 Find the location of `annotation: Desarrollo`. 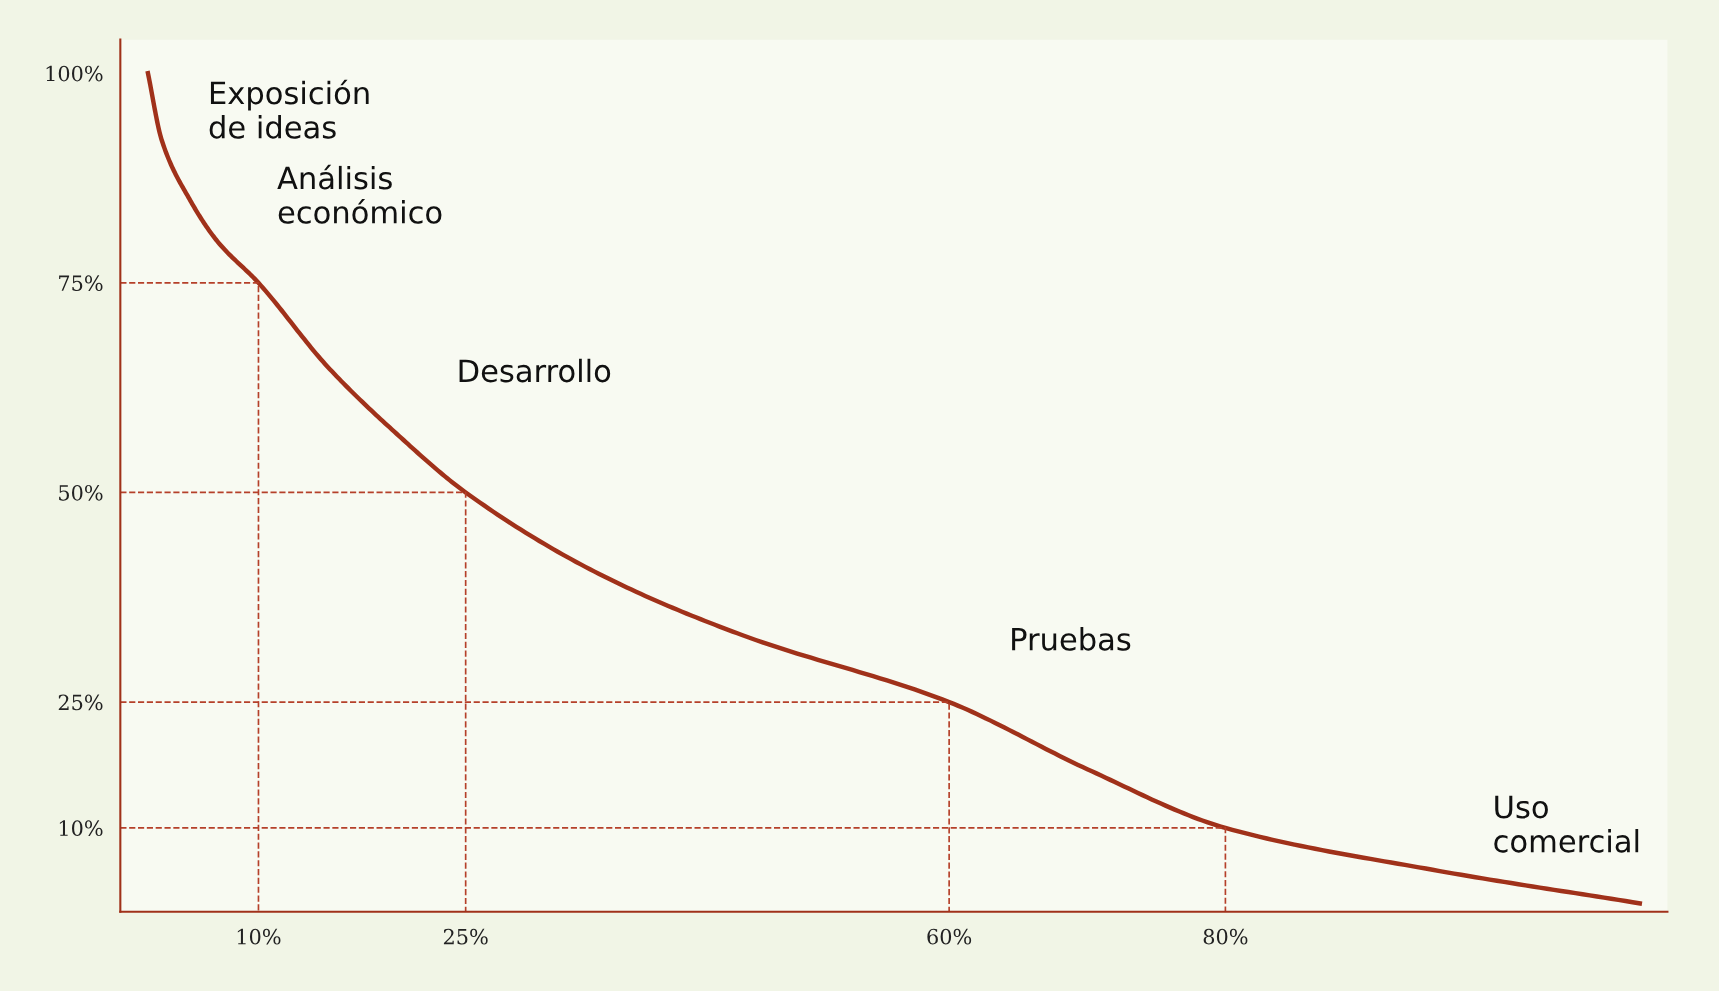

annotation: Desarrollo is located at coordinates (535, 370).